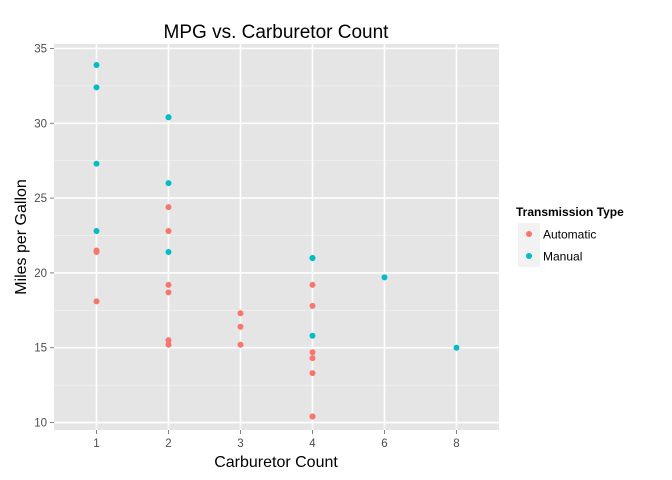  I want to click on y-tick-label: 15, so click(40, 349).